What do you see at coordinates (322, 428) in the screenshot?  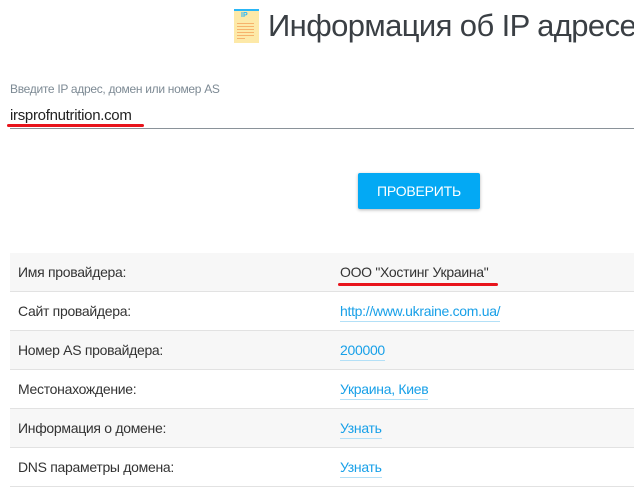 I see `table-row: Информация о домене: Узнать` at bounding box center [322, 428].